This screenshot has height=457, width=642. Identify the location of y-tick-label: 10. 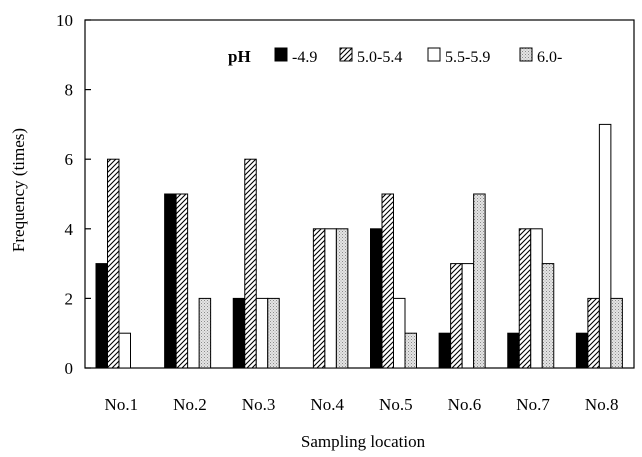
(64, 20).